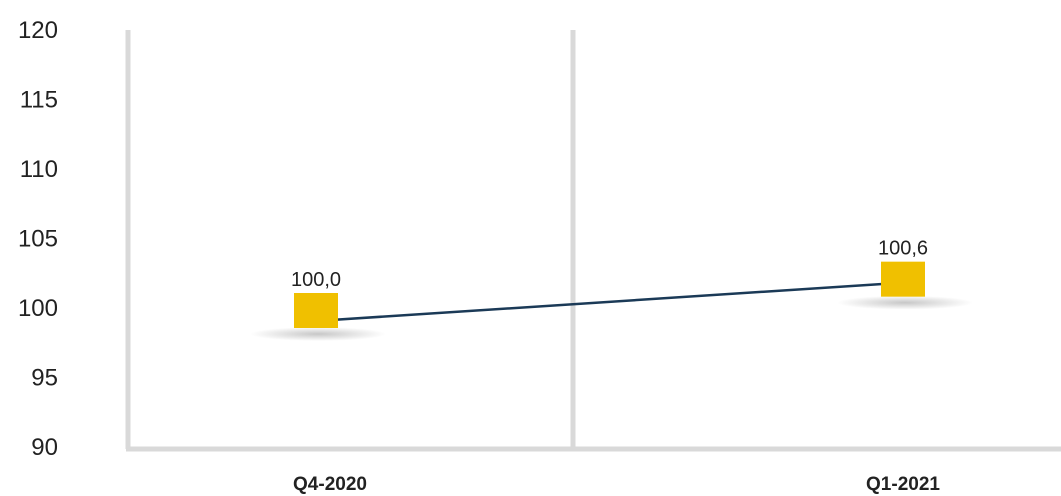 The image size is (1061, 496). I want to click on y-tick-label-95: 95, so click(44, 378).